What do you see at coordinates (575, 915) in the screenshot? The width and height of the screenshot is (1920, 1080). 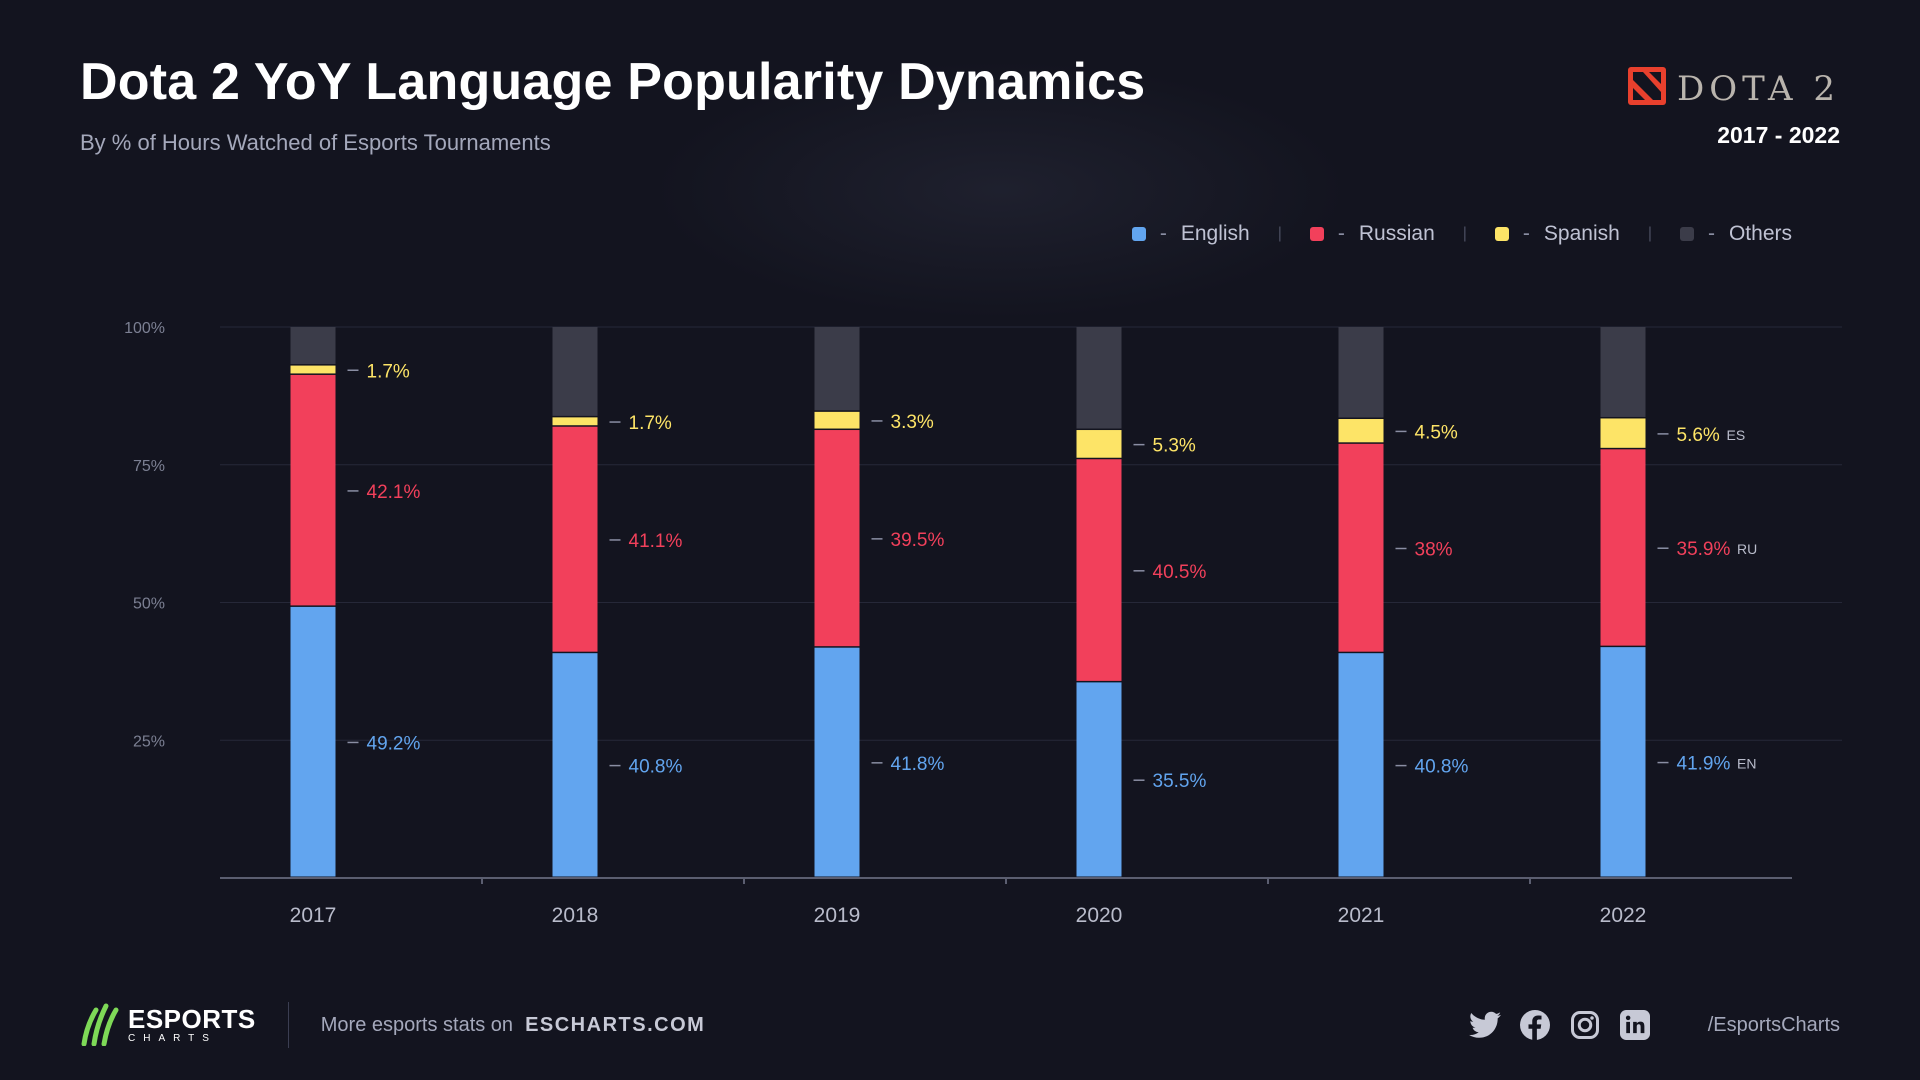 I see `x-tick-label: 2018` at bounding box center [575, 915].